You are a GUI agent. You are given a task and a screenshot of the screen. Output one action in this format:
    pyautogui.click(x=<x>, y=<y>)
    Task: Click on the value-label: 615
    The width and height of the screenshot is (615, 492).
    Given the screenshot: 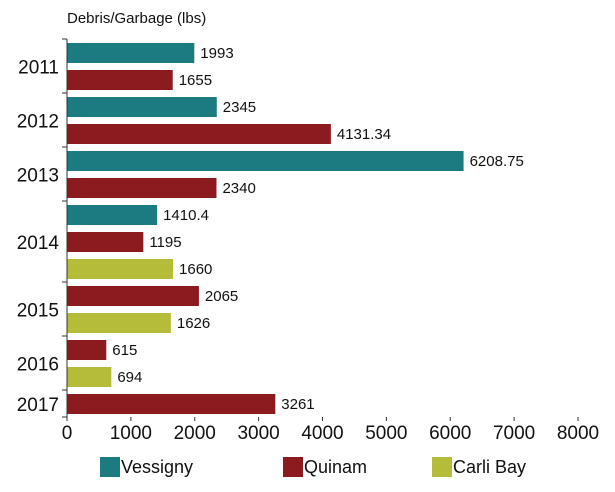 What is the action you would take?
    pyautogui.click(x=124, y=350)
    